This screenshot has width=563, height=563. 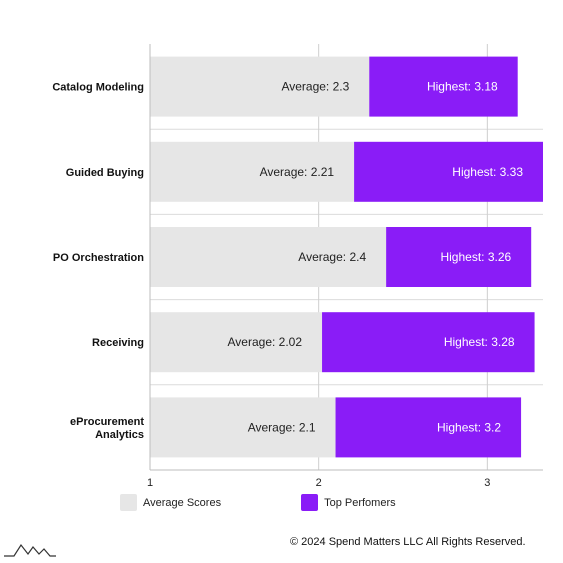 What do you see at coordinates (487, 172) in the screenshot?
I see `data-label-top: Highest: 3.33` at bounding box center [487, 172].